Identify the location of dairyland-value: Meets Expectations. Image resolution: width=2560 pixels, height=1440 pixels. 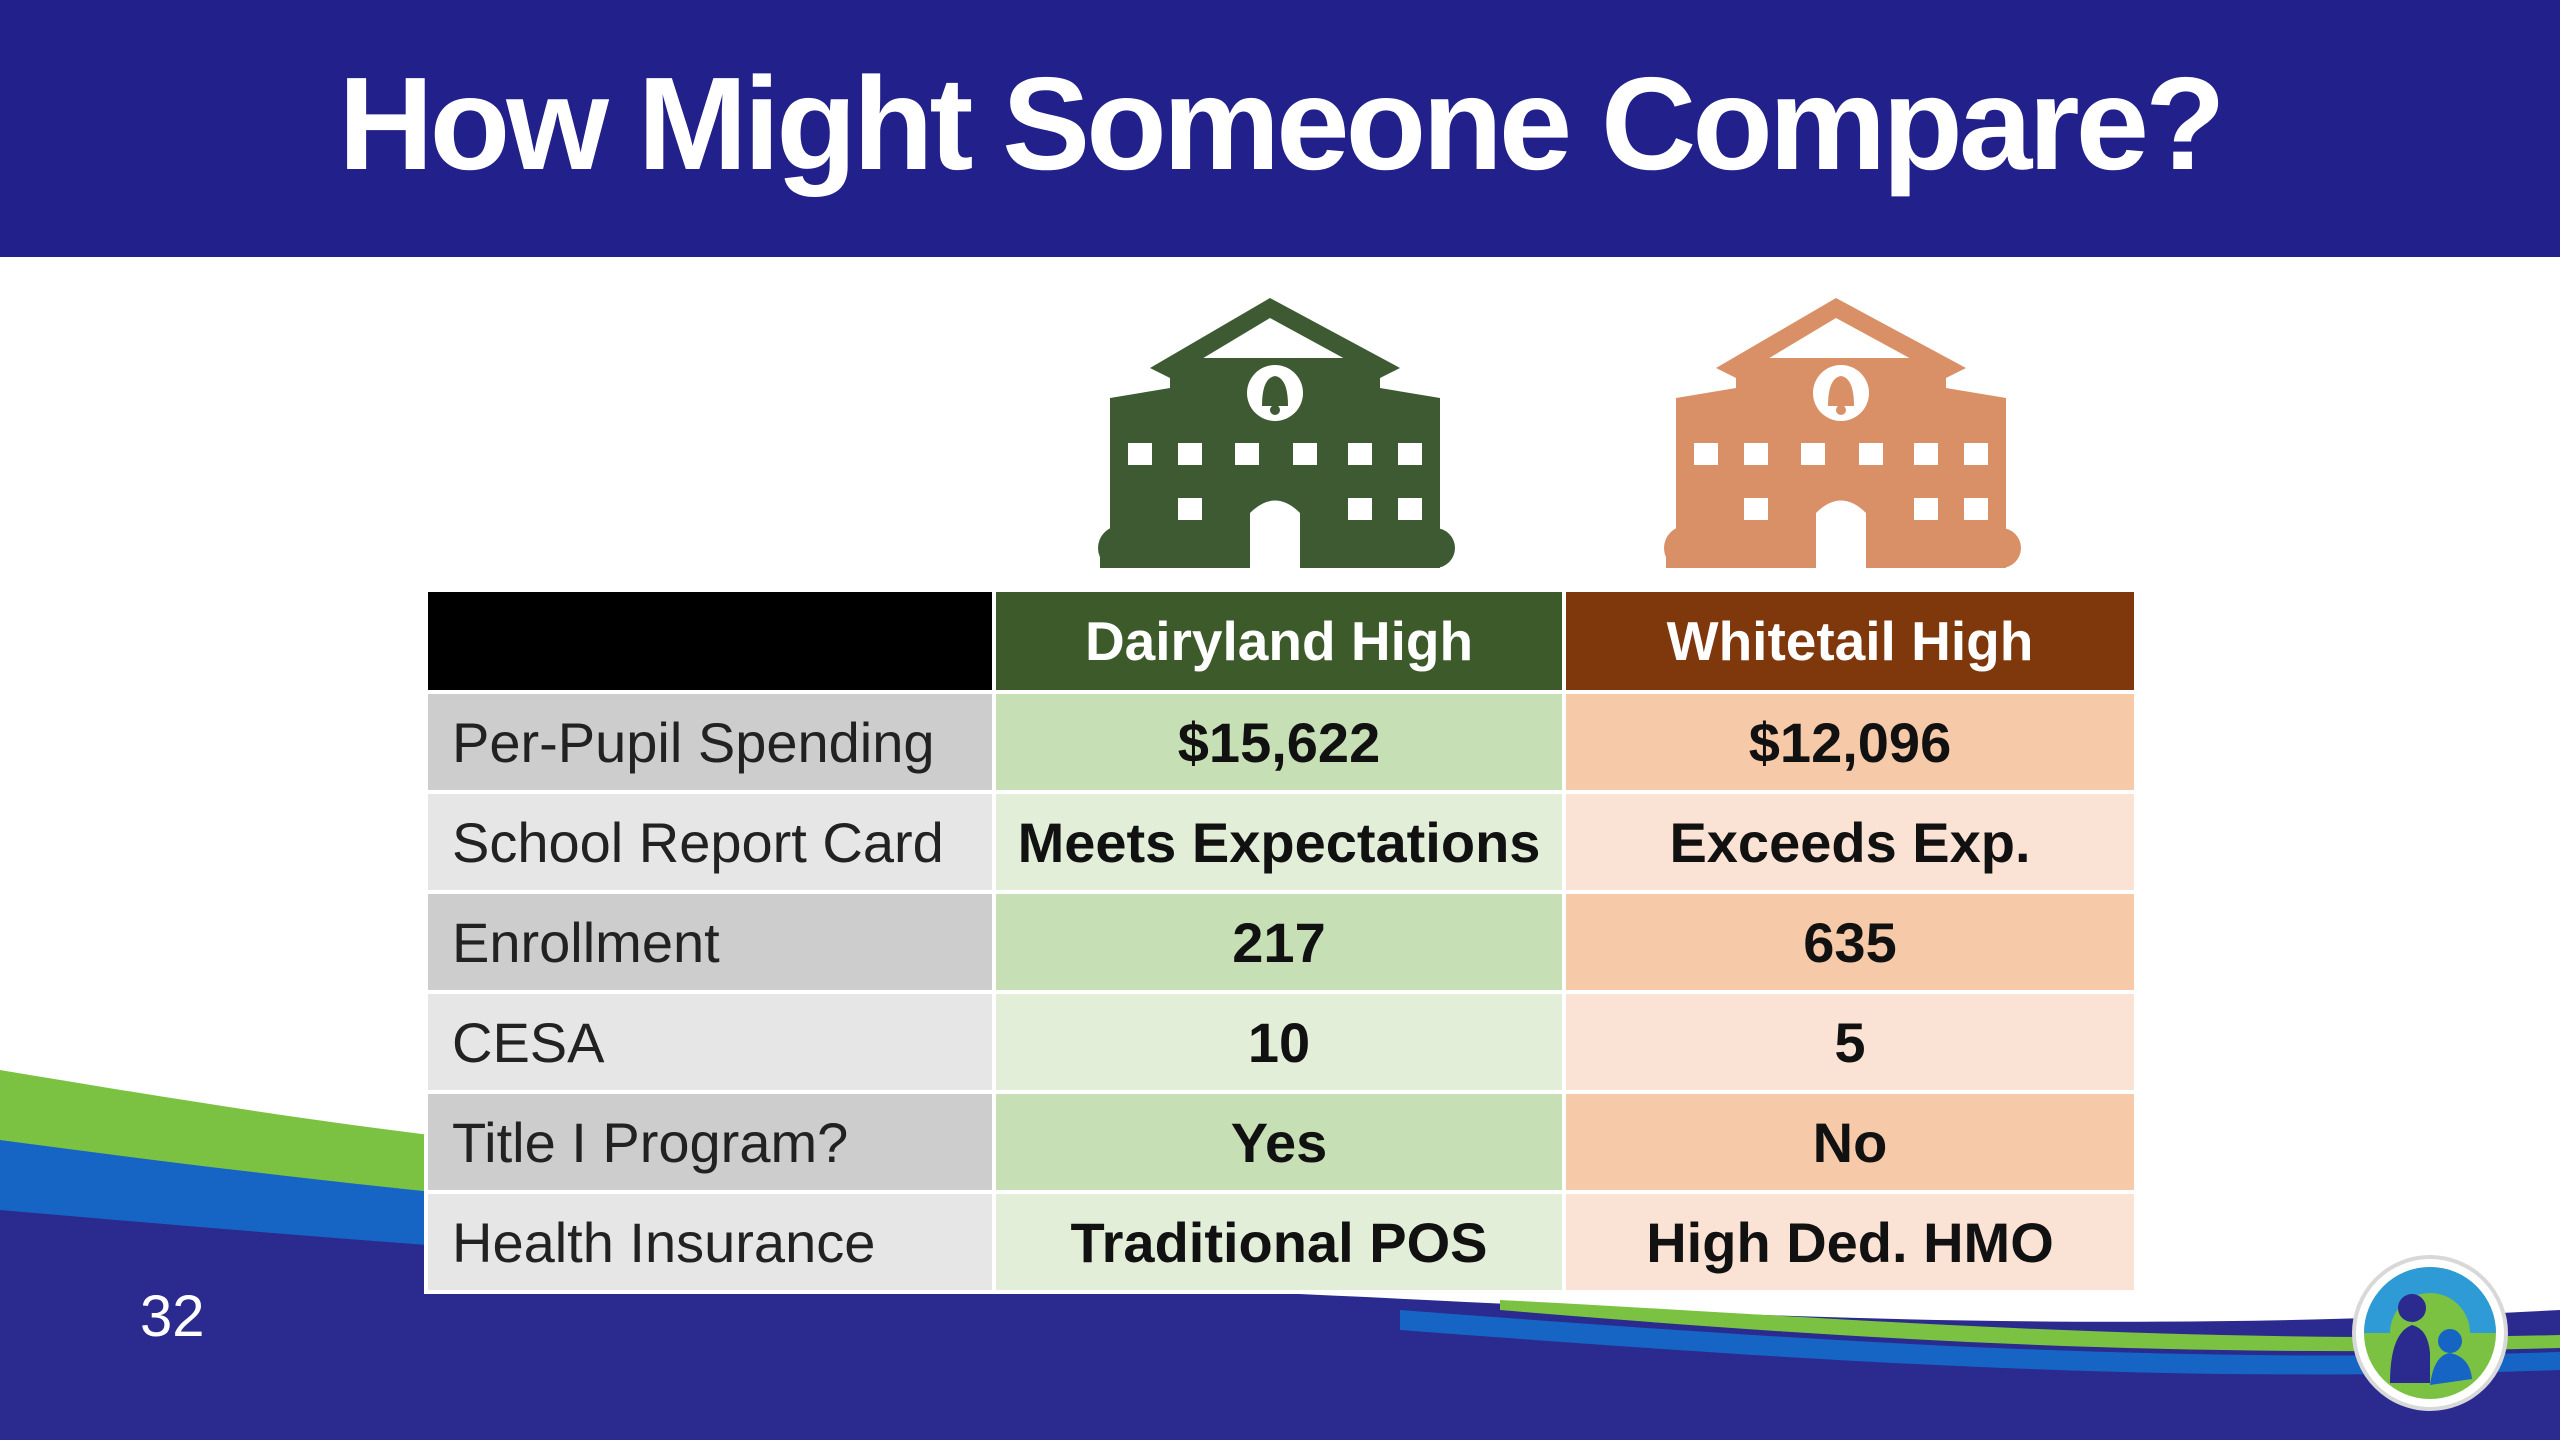
(1279, 842).